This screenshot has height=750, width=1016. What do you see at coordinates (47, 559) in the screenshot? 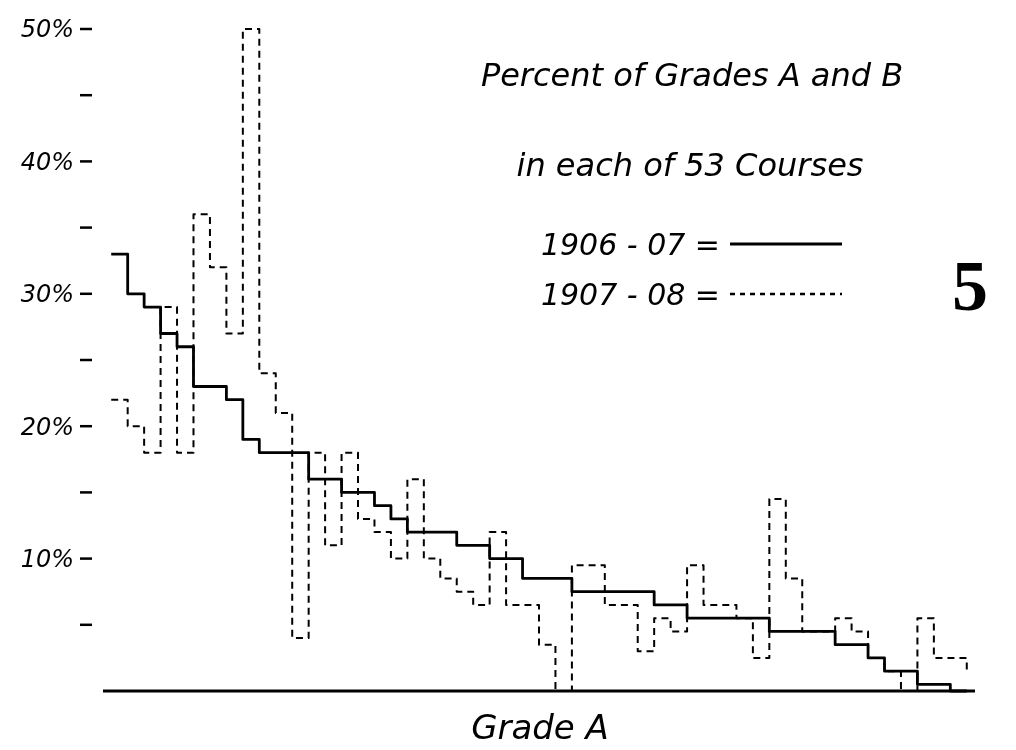
I see `y-tick-label: 10%` at bounding box center [47, 559].